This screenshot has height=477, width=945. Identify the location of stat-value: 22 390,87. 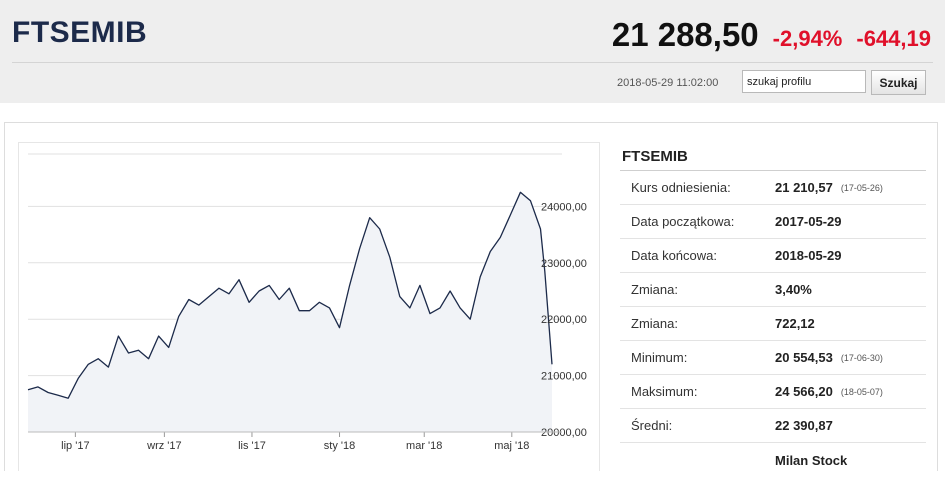
(804, 425).